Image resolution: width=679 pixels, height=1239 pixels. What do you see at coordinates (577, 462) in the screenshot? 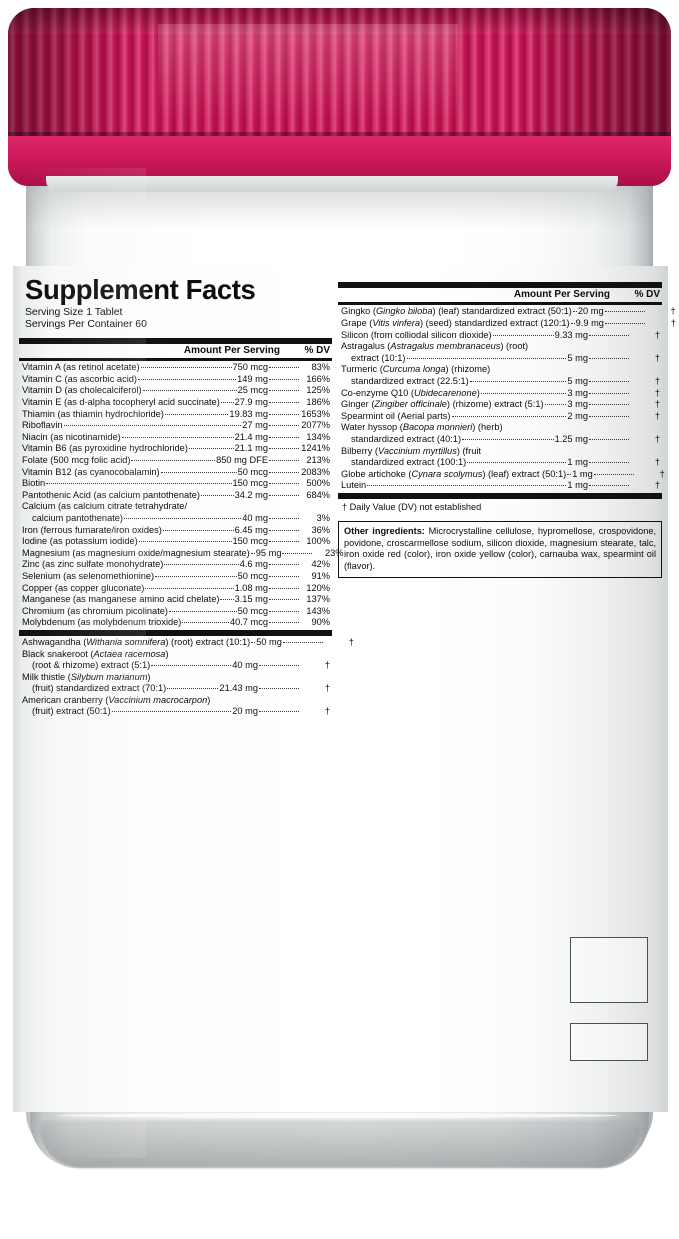
I see `ingredient-amount: 1 mg` at bounding box center [577, 462].